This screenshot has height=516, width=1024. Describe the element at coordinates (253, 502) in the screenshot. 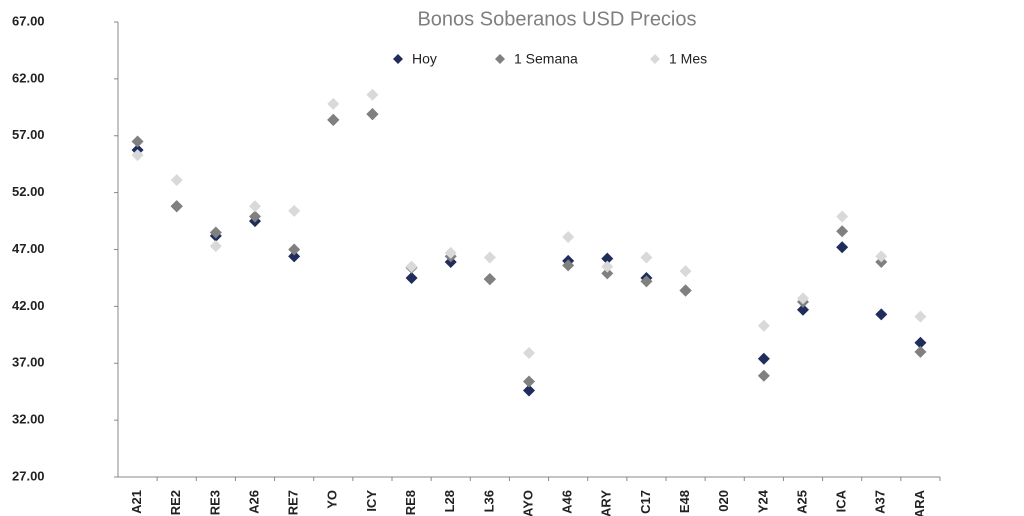

I see `x-tick-label: A26` at that location.